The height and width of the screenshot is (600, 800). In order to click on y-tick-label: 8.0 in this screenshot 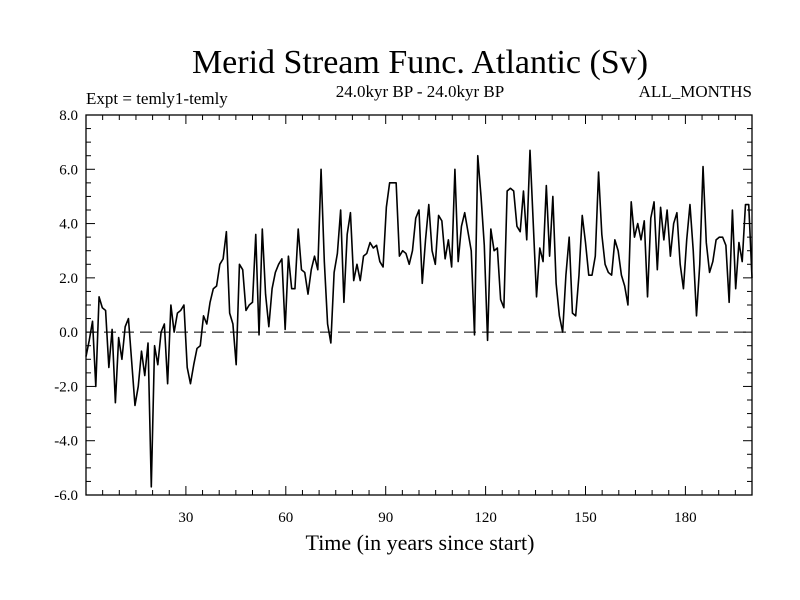, I will do `click(68, 116)`.